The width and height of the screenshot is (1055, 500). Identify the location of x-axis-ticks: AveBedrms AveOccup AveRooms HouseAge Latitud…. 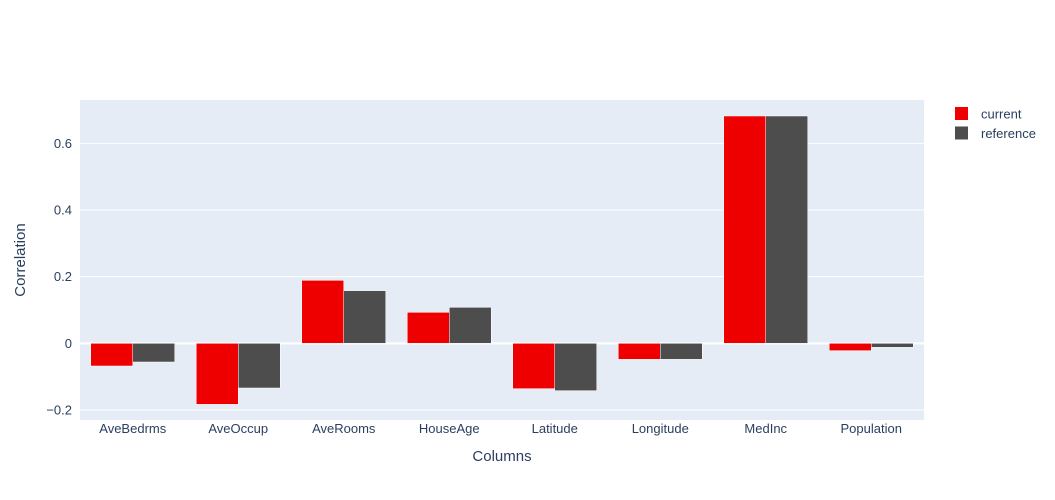
(500, 428).